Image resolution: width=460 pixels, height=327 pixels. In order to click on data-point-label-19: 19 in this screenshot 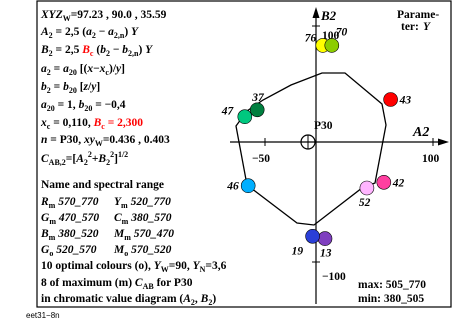, I will do `click(298, 251)`.